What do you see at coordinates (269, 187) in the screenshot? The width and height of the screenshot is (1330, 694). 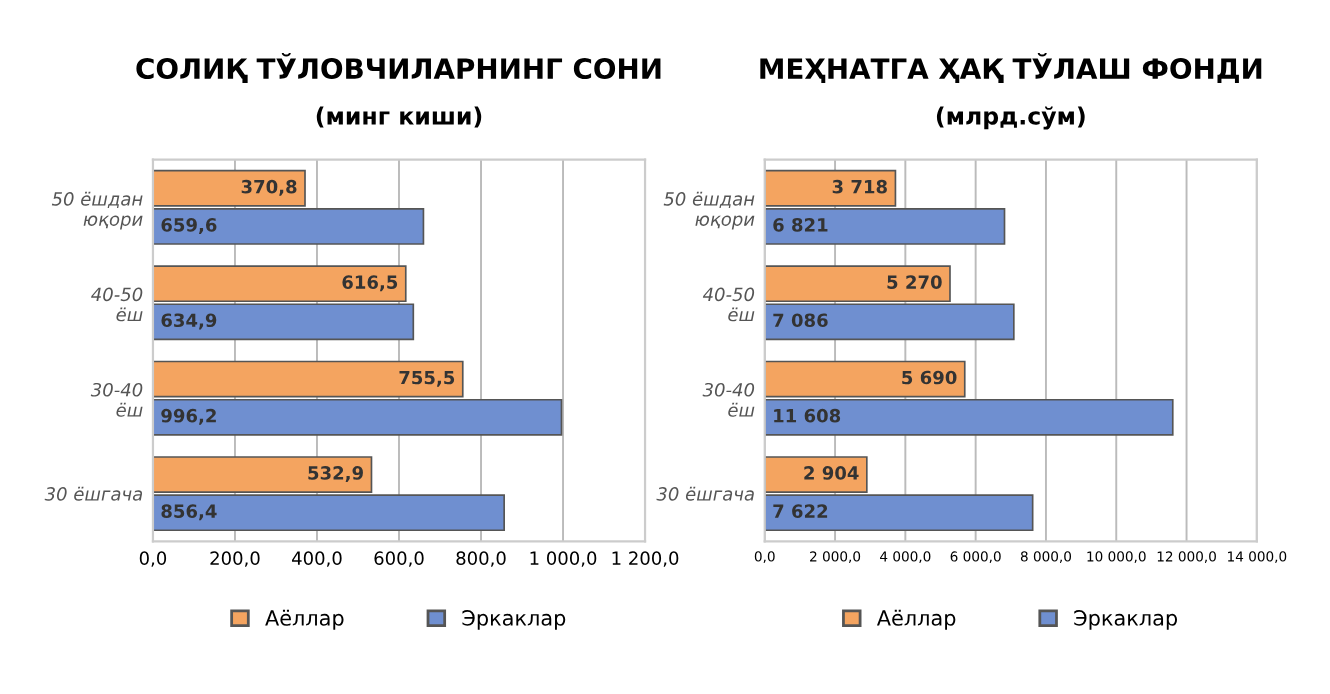 I see `data-label: 370,8` at bounding box center [269, 187].